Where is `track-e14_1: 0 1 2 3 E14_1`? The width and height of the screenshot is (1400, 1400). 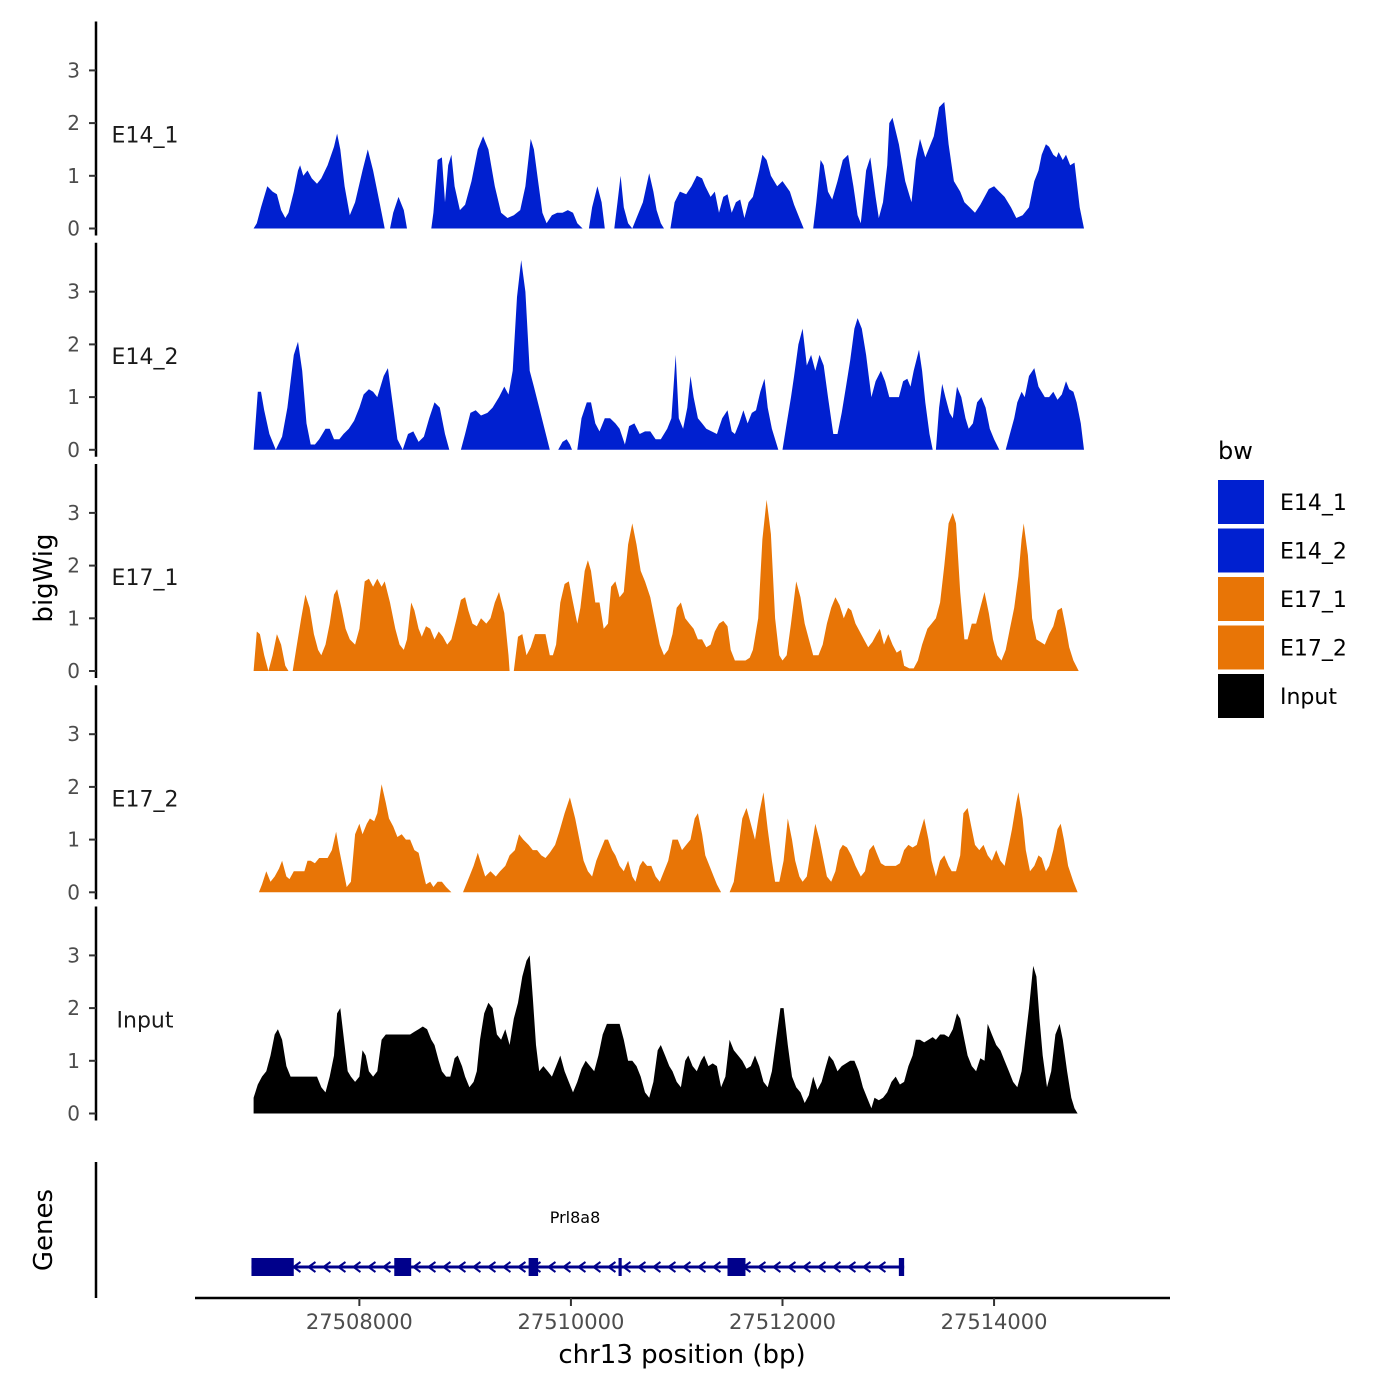 track-e14_1: 0 1 2 3 E14_1 is located at coordinates (576, 131).